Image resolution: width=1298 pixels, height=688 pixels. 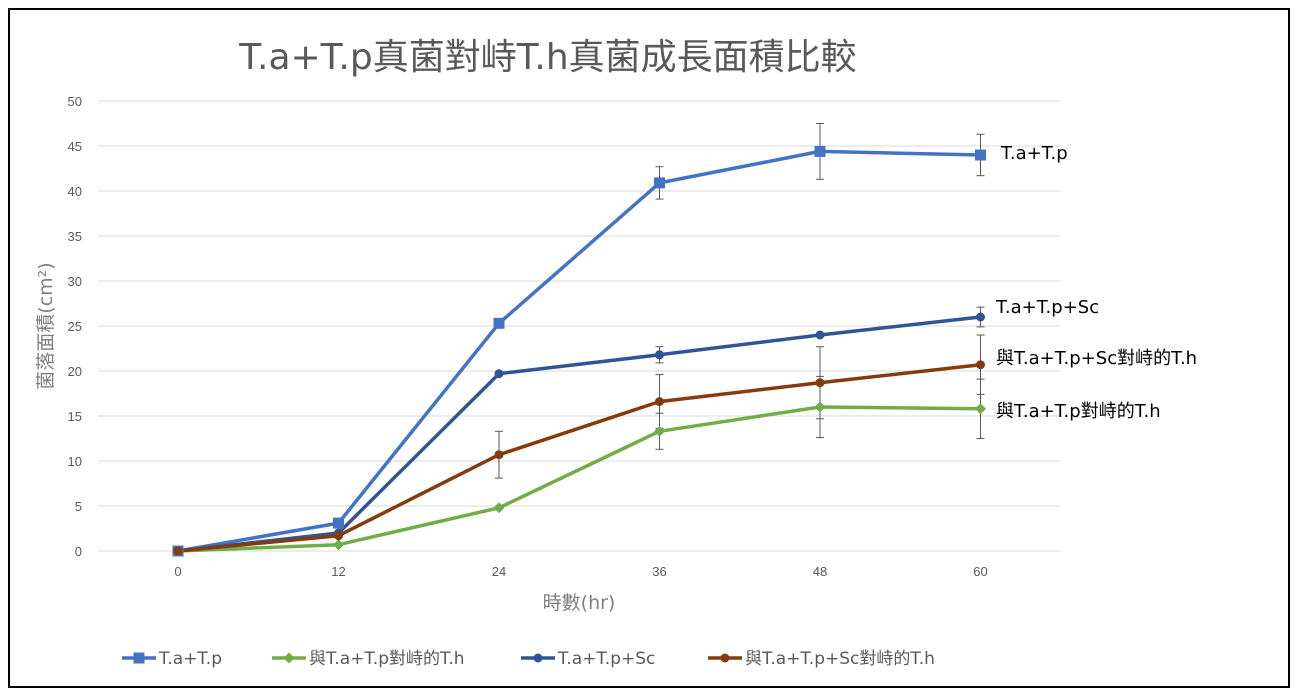 What do you see at coordinates (46, 325) in the screenshot?
I see `y-axis-label: 菌落面積(cm²)` at bounding box center [46, 325].